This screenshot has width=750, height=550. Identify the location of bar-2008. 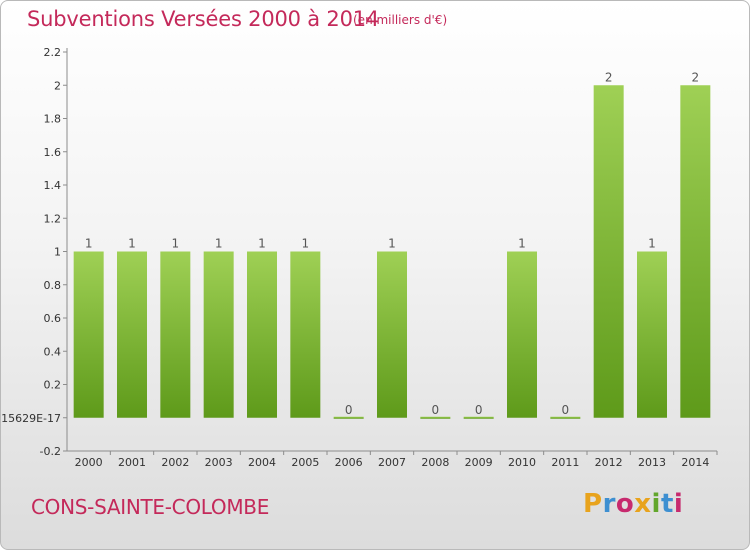
(435, 417).